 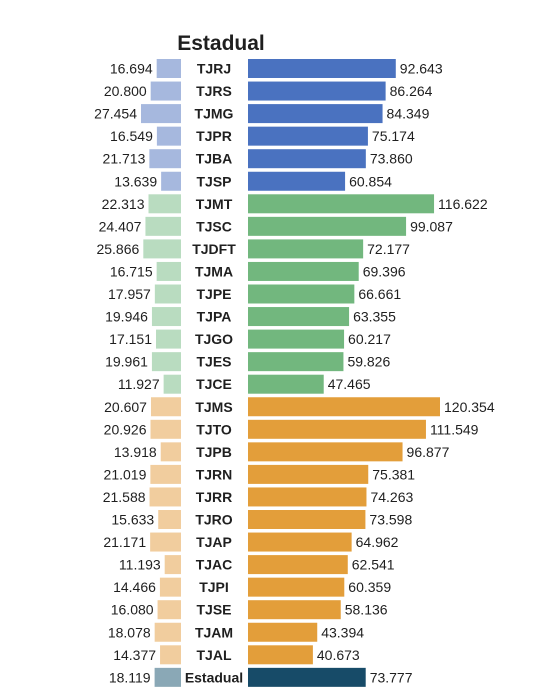 What do you see at coordinates (170, 655) in the screenshot?
I see `bar-left-tjal` at bounding box center [170, 655].